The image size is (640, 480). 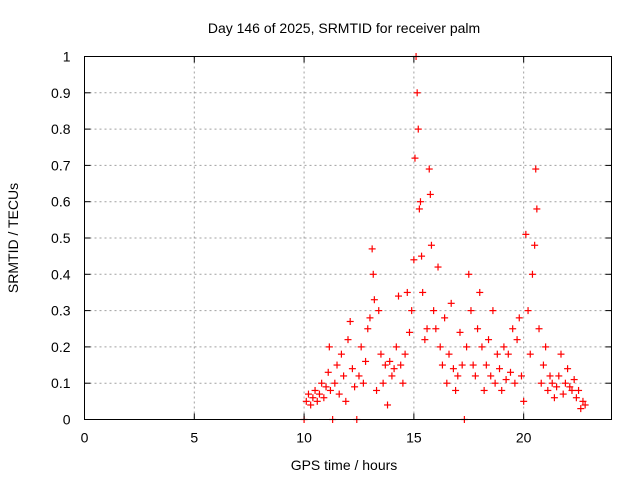 What do you see at coordinates (61, 238) in the screenshot?
I see `y-tick-label: 0.5` at bounding box center [61, 238].